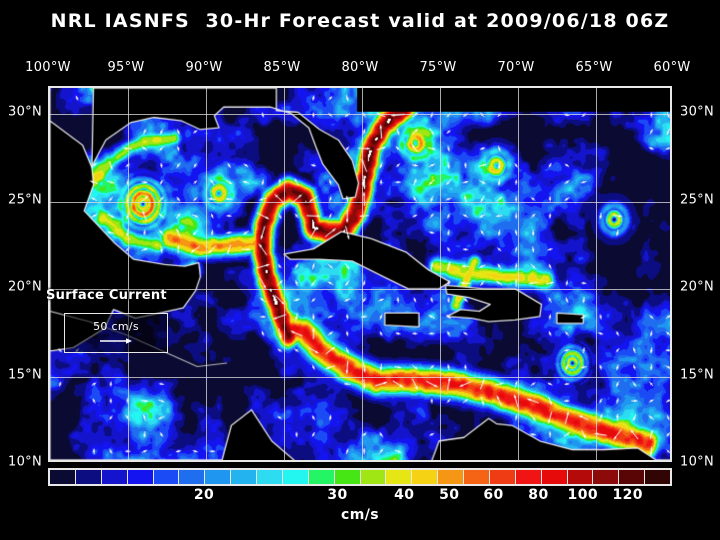 The width and height of the screenshot is (720, 540). I want to click on colorbar-unit-label: cm/s, so click(360, 515).